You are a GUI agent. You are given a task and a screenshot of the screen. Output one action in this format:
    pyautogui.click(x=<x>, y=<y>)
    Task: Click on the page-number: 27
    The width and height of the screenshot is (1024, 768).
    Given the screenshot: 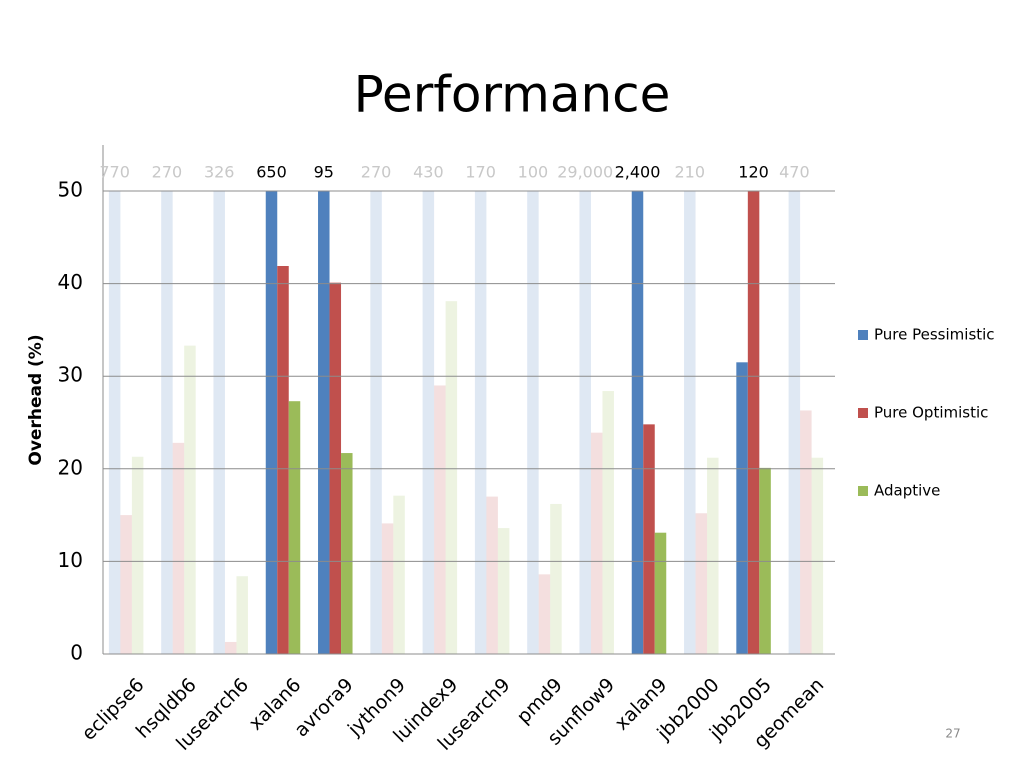 What is the action you would take?
    pyautogui.click(x=952, y=734)
    